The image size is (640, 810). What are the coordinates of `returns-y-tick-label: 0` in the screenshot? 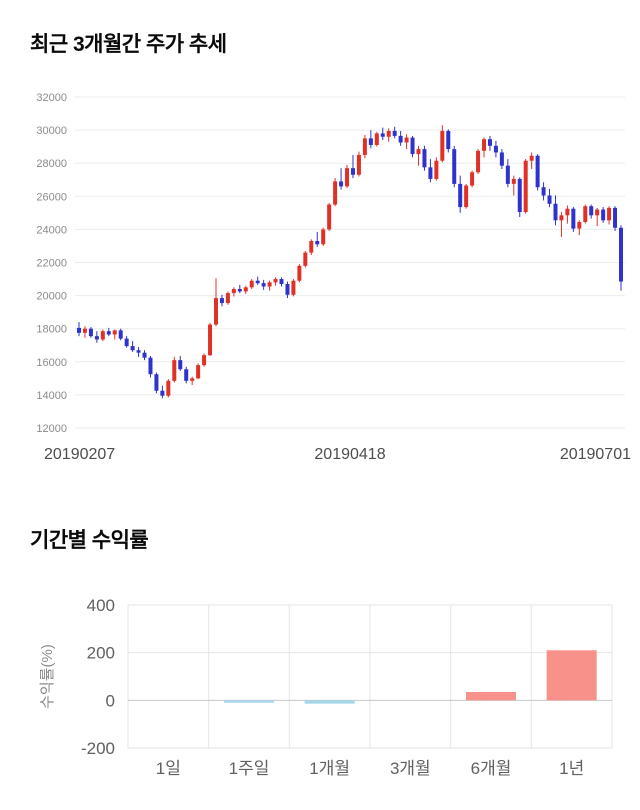 It's located at (110, 700).